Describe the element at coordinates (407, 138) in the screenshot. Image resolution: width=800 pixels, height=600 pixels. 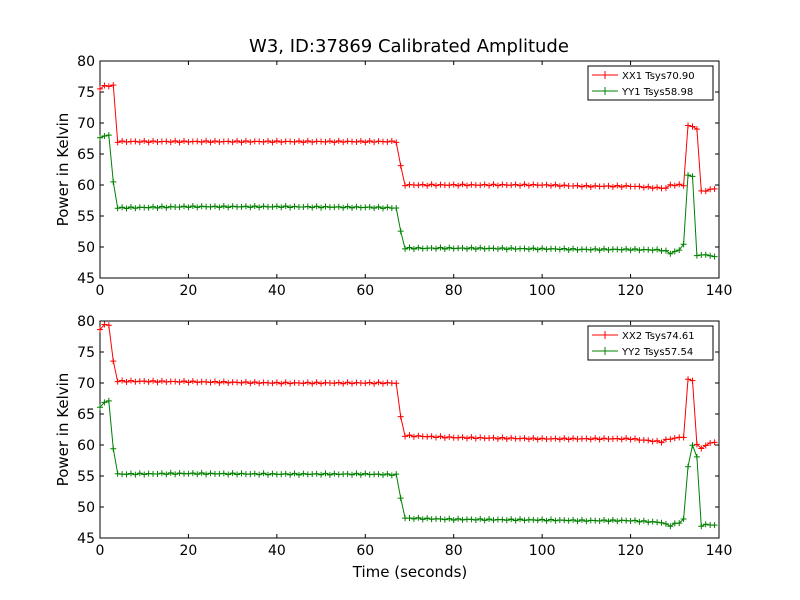
I see `series-xx` at that location.